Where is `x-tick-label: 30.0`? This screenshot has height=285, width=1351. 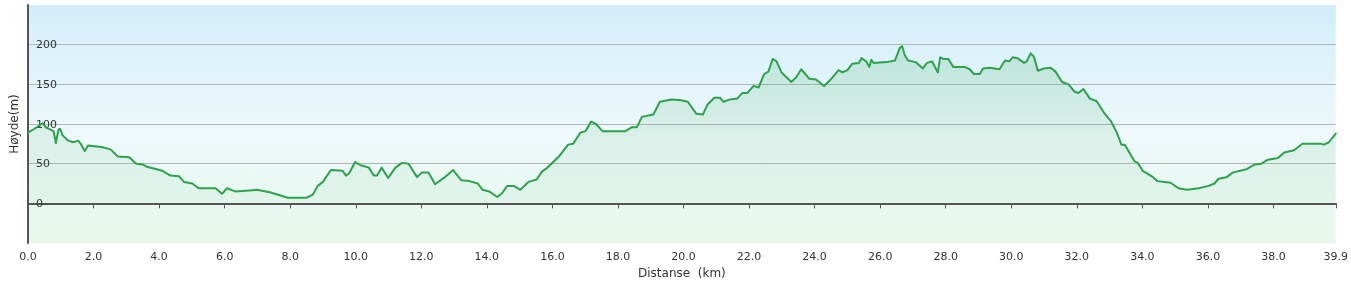
x-tick-label: 30.0 is located at coordinates (1011, 256).